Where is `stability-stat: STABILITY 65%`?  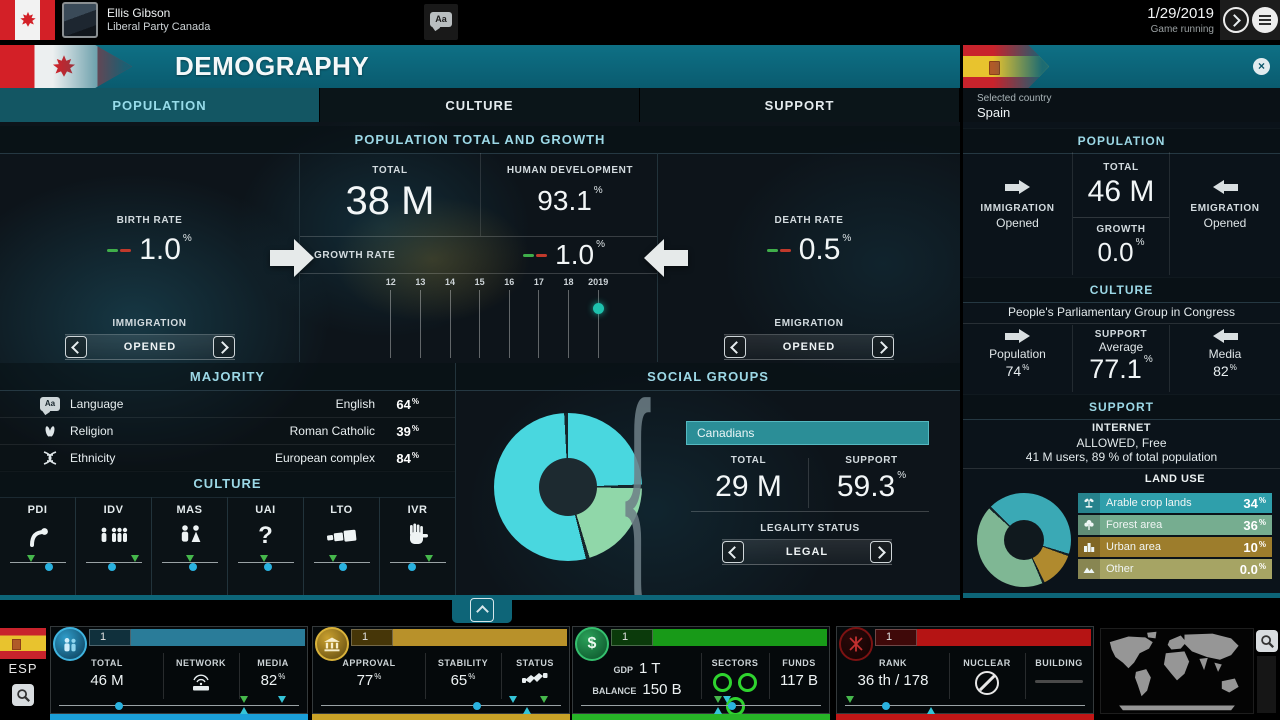
stability-stat: STABILITY 65% is located at coordinates (463, 676).